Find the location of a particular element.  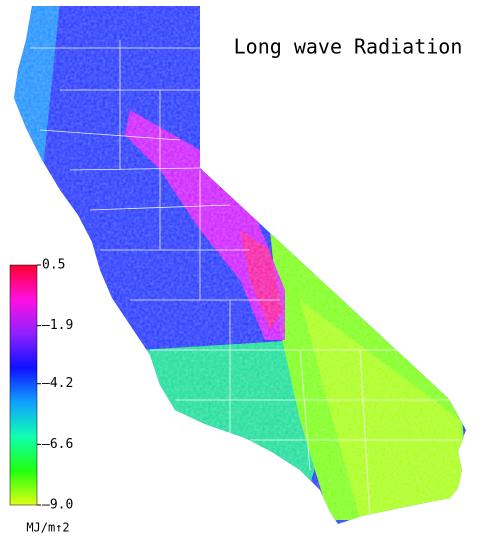

tick-label: 0.5 is located at coordinates (53, 265).